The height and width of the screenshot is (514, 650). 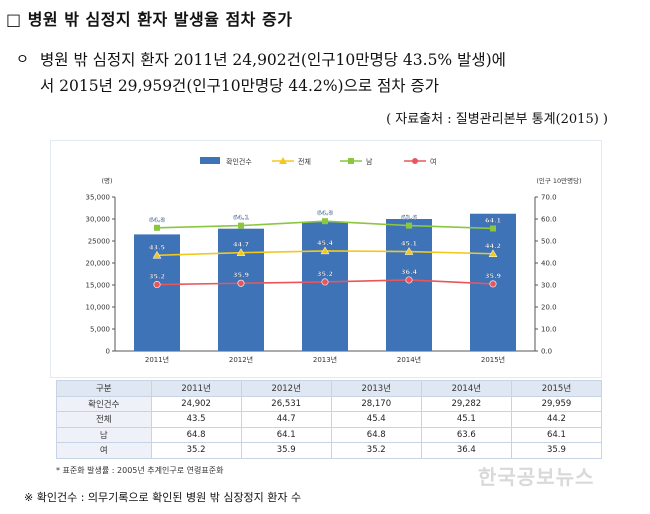 I want to click on table-cell: 63.6, so click(x=466, y=434).